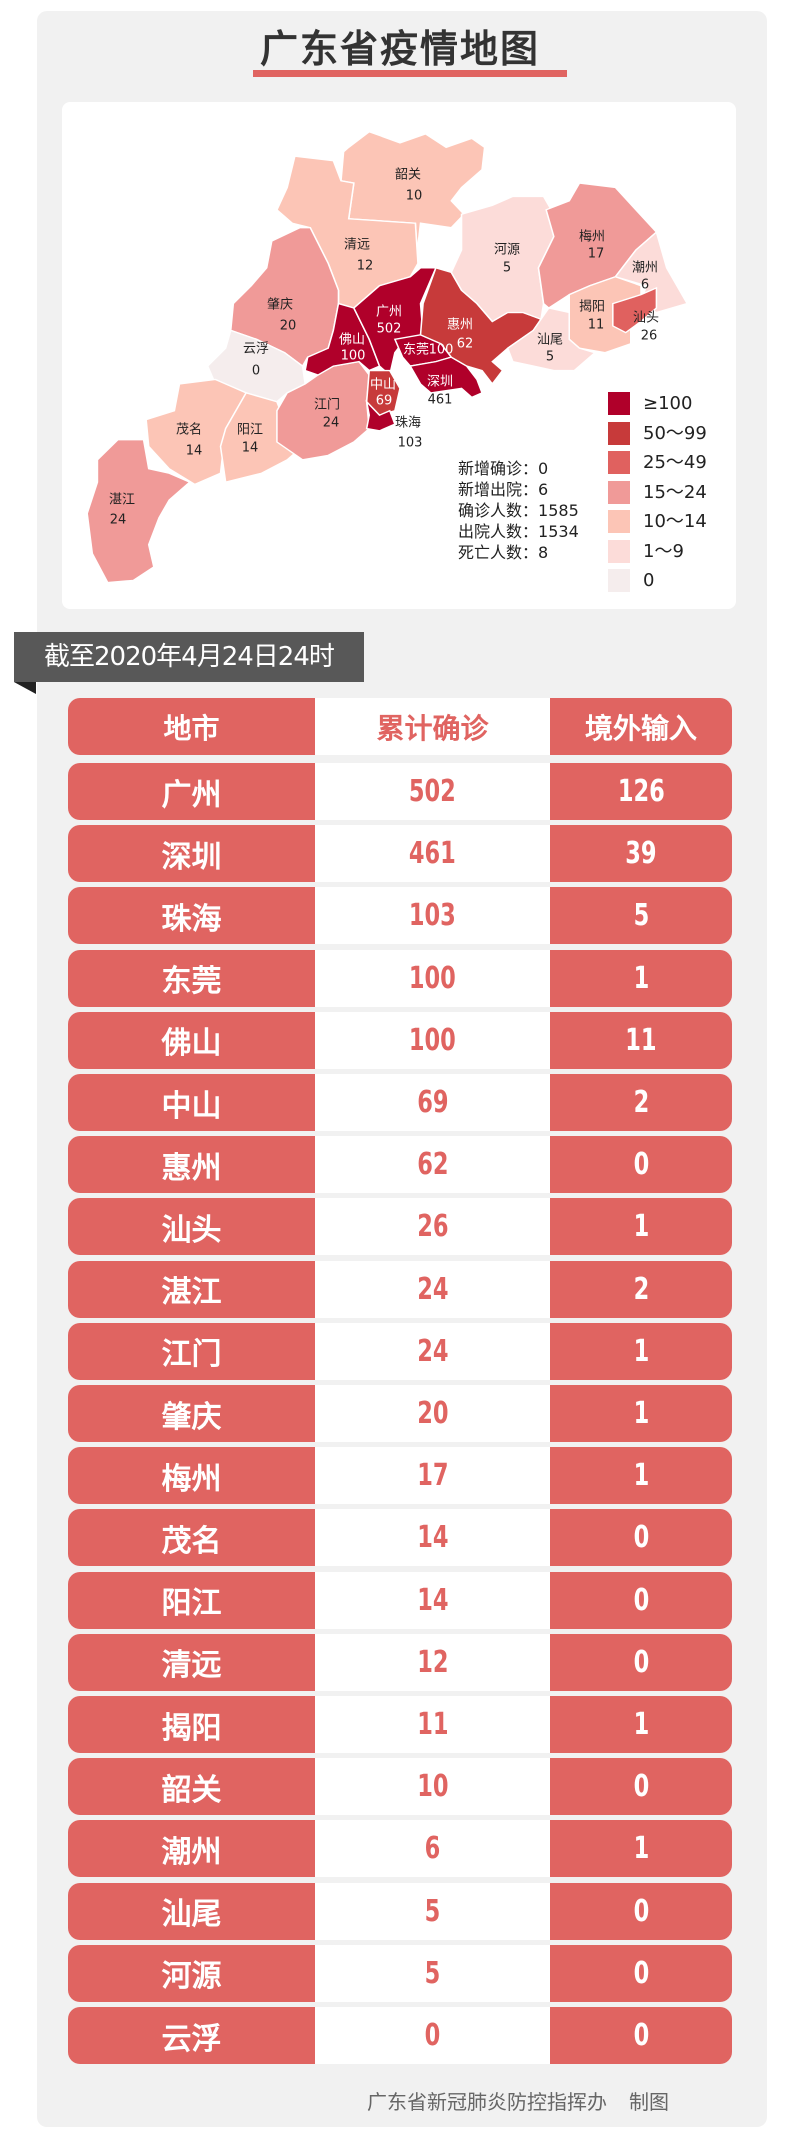 The height and width of the screenshot is (2132, 800). What do you see at coordinates (122, 500) in the screenshot?
I see `map-label-name: 湛江` at bounding box center [122, 500].